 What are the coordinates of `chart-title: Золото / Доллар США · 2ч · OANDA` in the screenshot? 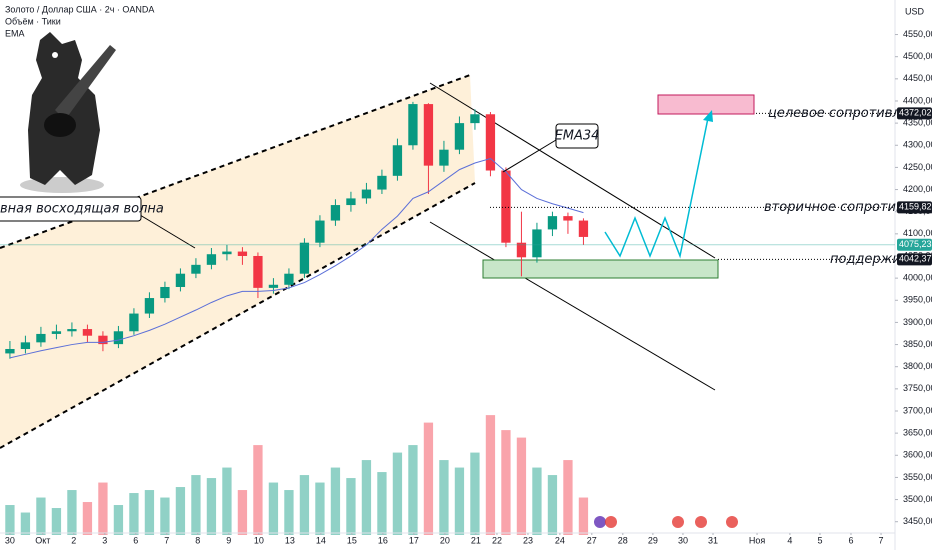 It's located at (79, 9).